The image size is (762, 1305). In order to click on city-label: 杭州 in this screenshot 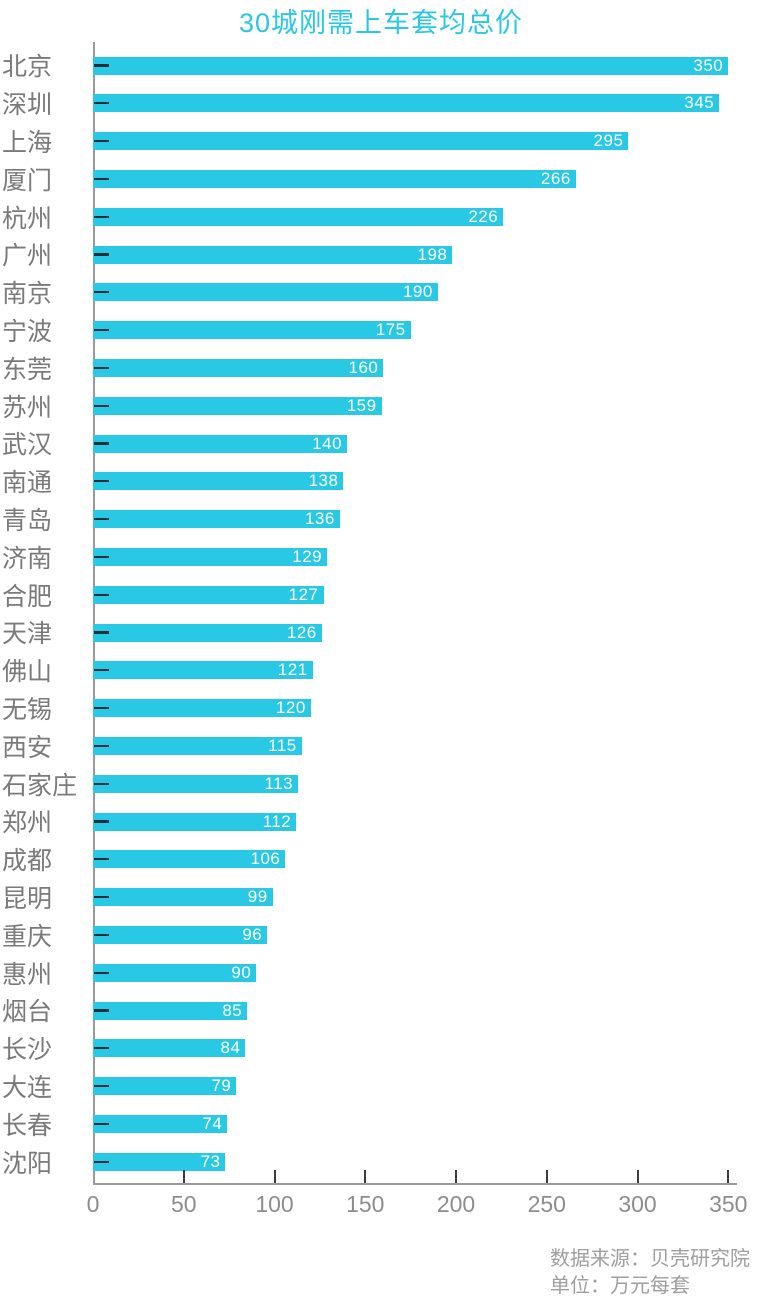, I will do `click(27, 218)`.